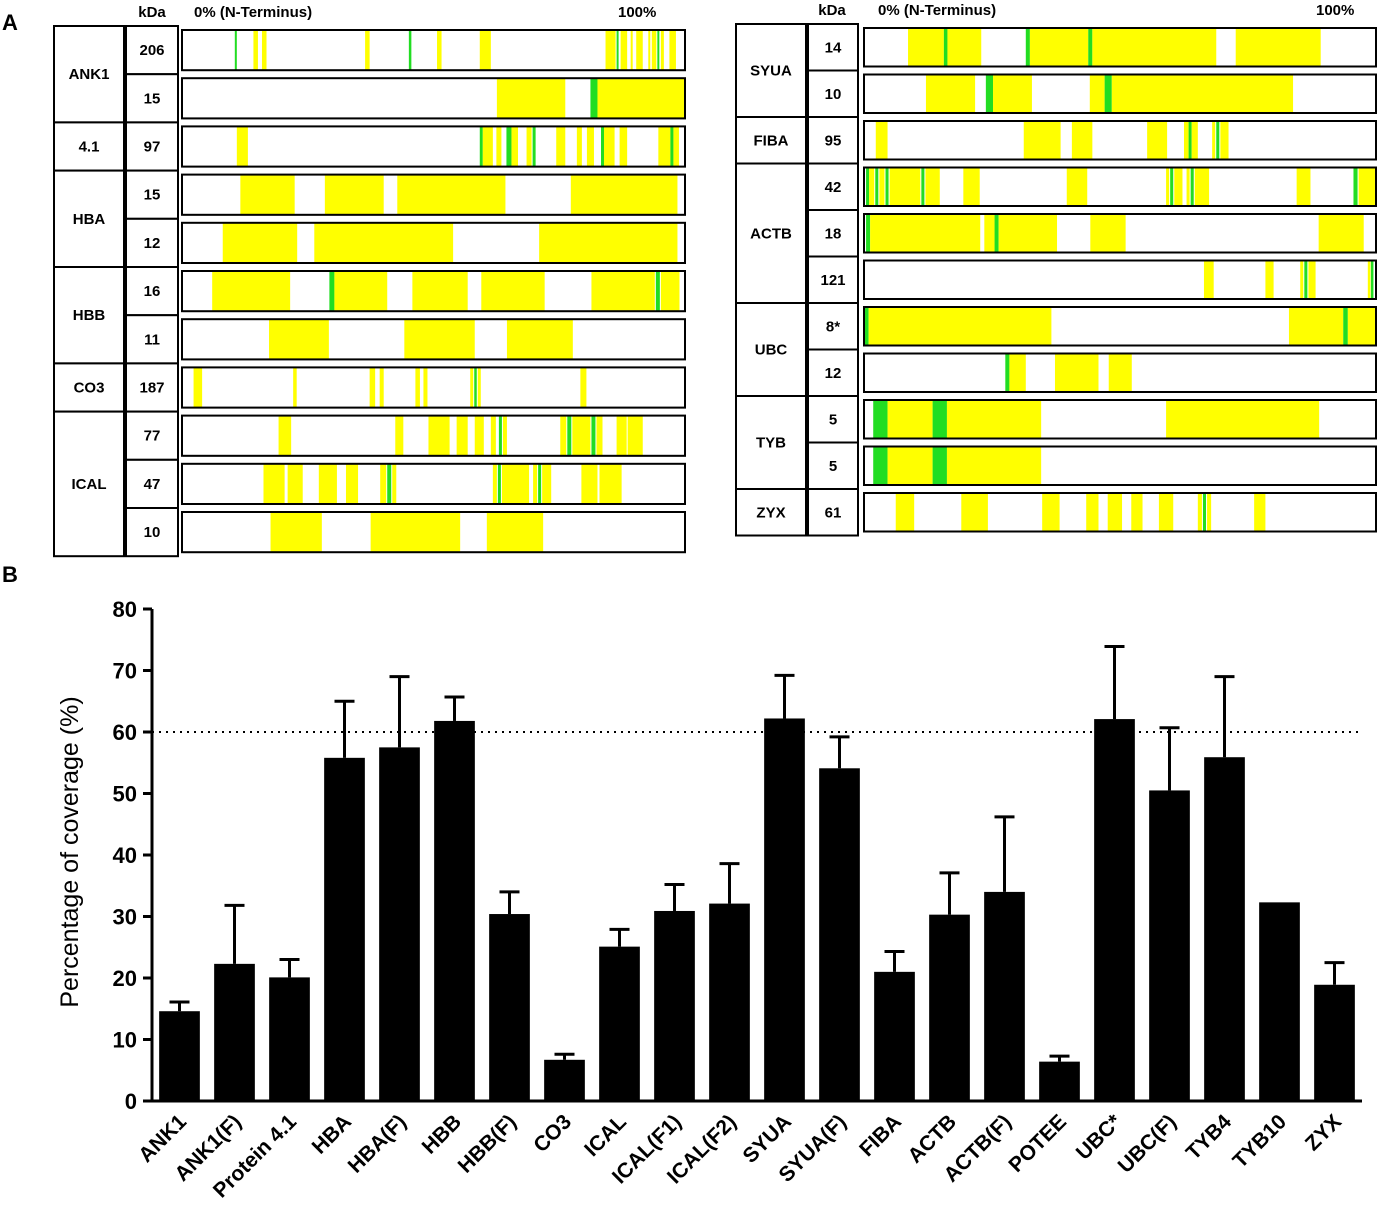 This screenshot has height=1226, width=1379. Describe the element at coordinates (152, 243) in the screenshot. I see `kda-value: 12` at that location.